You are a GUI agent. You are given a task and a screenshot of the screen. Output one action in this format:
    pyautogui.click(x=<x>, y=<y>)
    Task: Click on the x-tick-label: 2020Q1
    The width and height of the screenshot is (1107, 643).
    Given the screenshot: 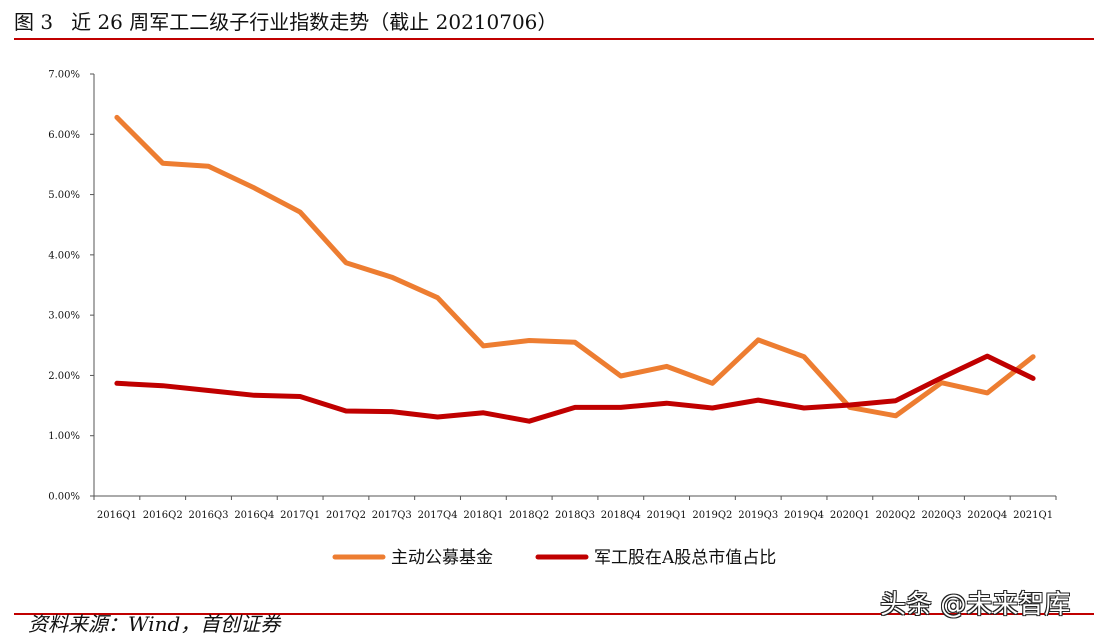 What is the action you would take?
    pyautogui.click(x=850, y=515)
    